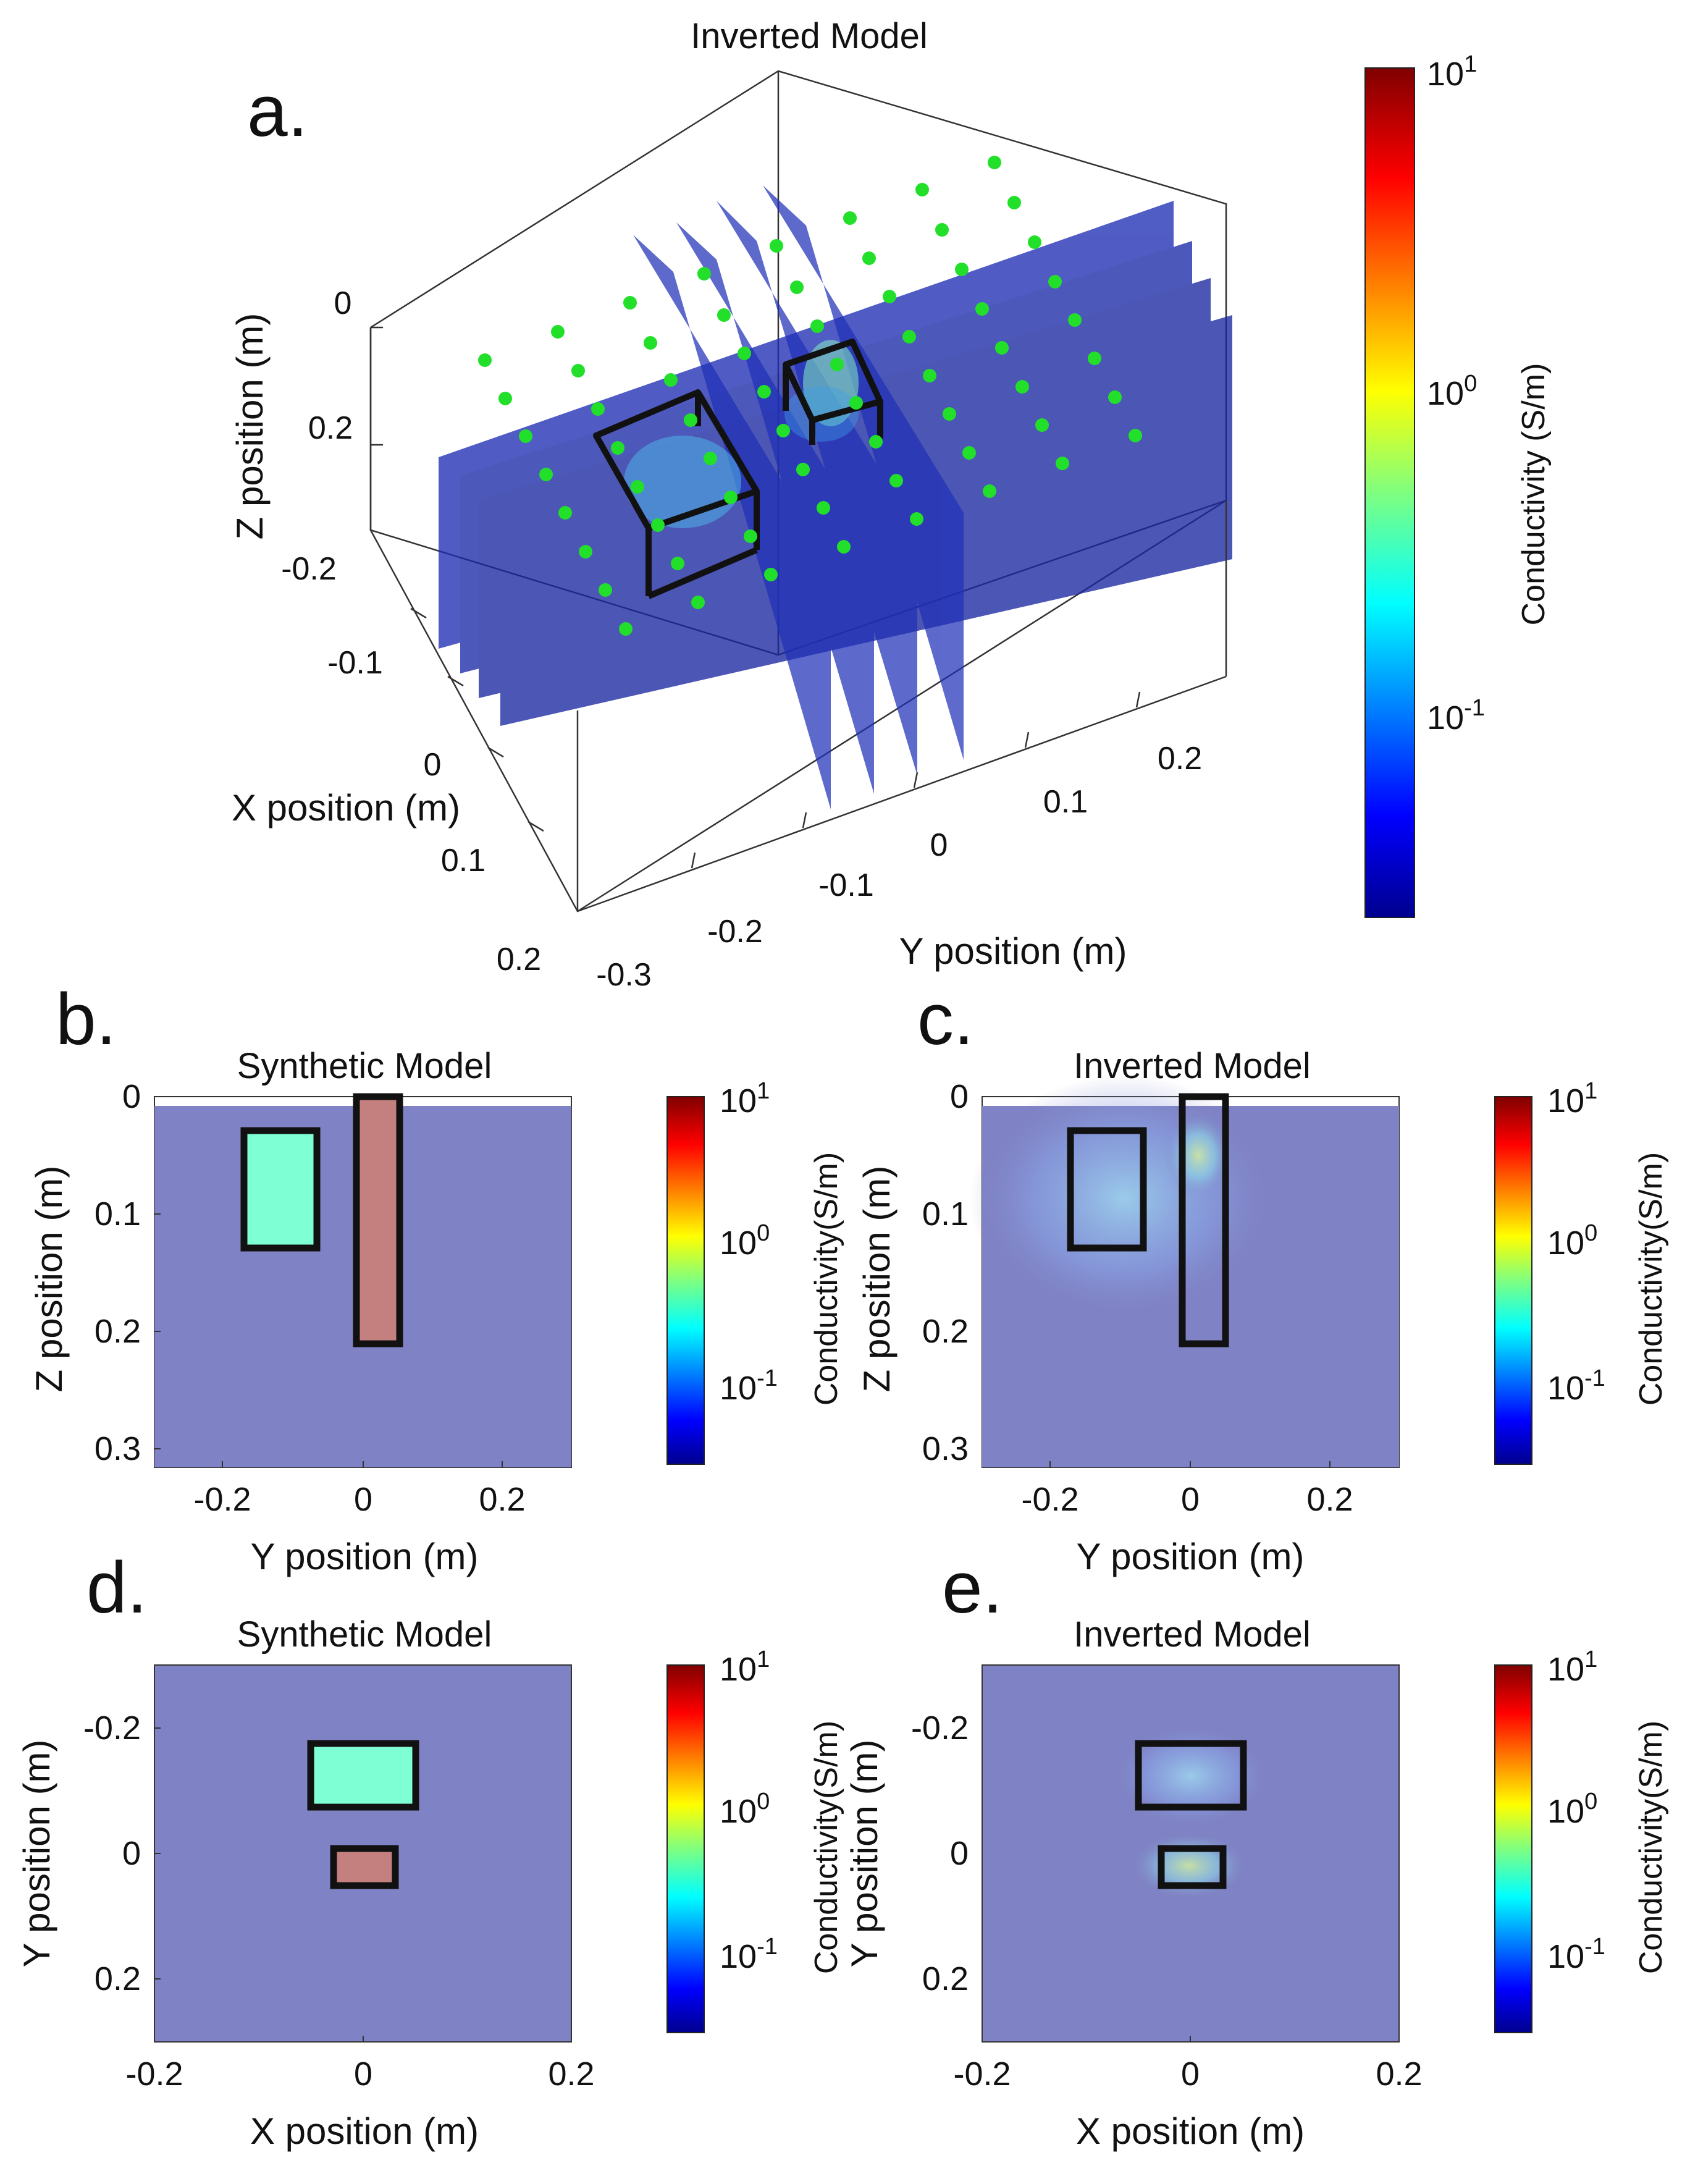 This screenshot has width=1690, height=2184. Describe the element at coordinates (363, 2074) in the screenshot. I see `d-xtick-1: 0` at that location.